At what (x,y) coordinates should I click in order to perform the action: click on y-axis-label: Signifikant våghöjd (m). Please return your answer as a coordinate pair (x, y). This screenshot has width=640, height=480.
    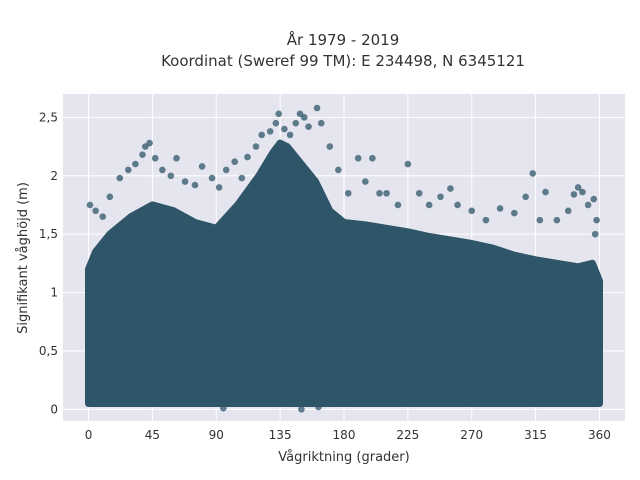
    Looking at the image, I should click on (23, 258).